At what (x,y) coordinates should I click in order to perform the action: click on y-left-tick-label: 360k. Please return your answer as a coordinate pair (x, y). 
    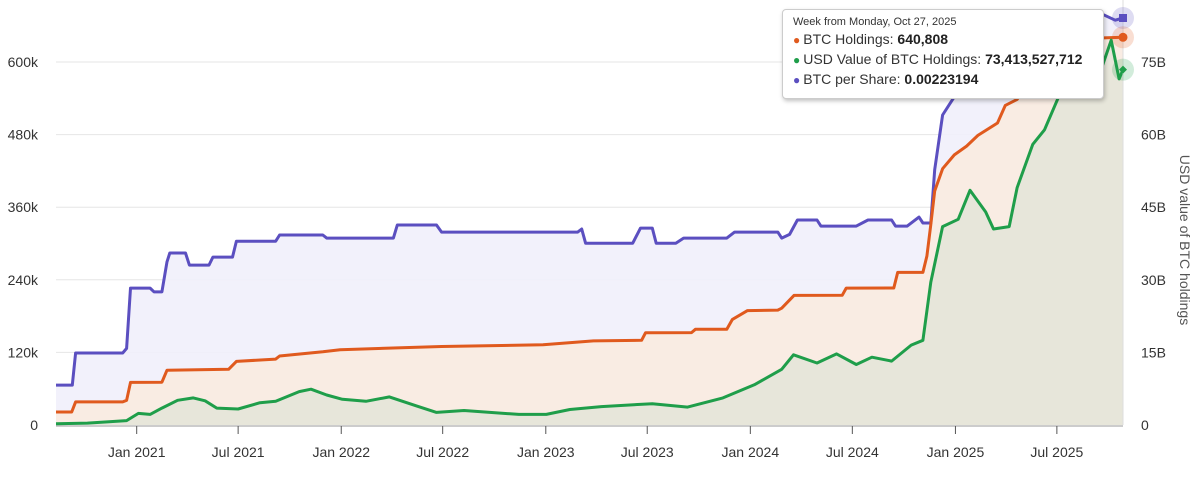
    Looking at the image, I should click on (23, 207).